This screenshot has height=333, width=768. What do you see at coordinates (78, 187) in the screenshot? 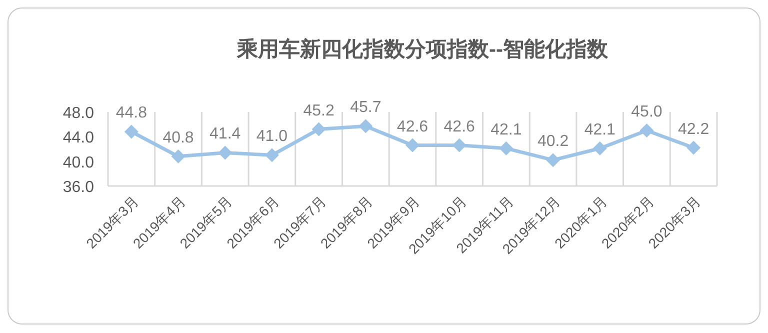
I see `y-tick-label: 36.0` at bounding box center [78, 187].